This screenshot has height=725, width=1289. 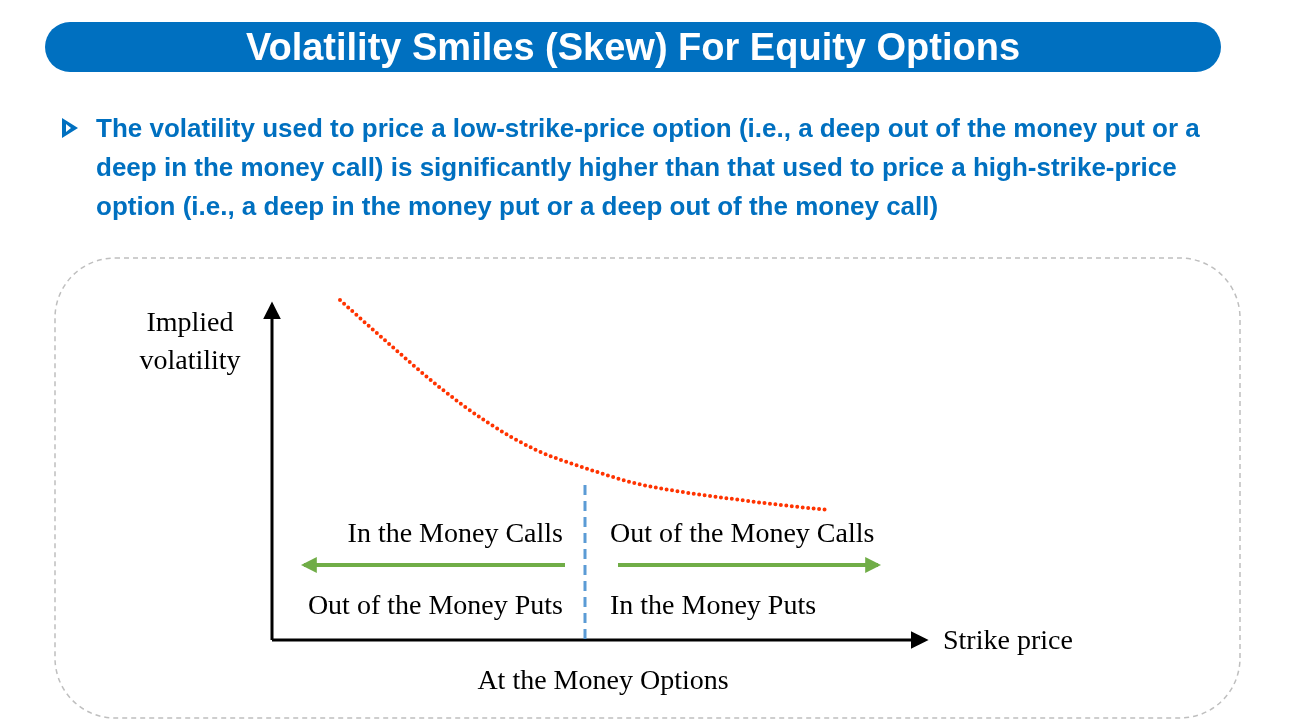 I want to click on annotation: Out of the Money Puts, so click(x=435, y=604).